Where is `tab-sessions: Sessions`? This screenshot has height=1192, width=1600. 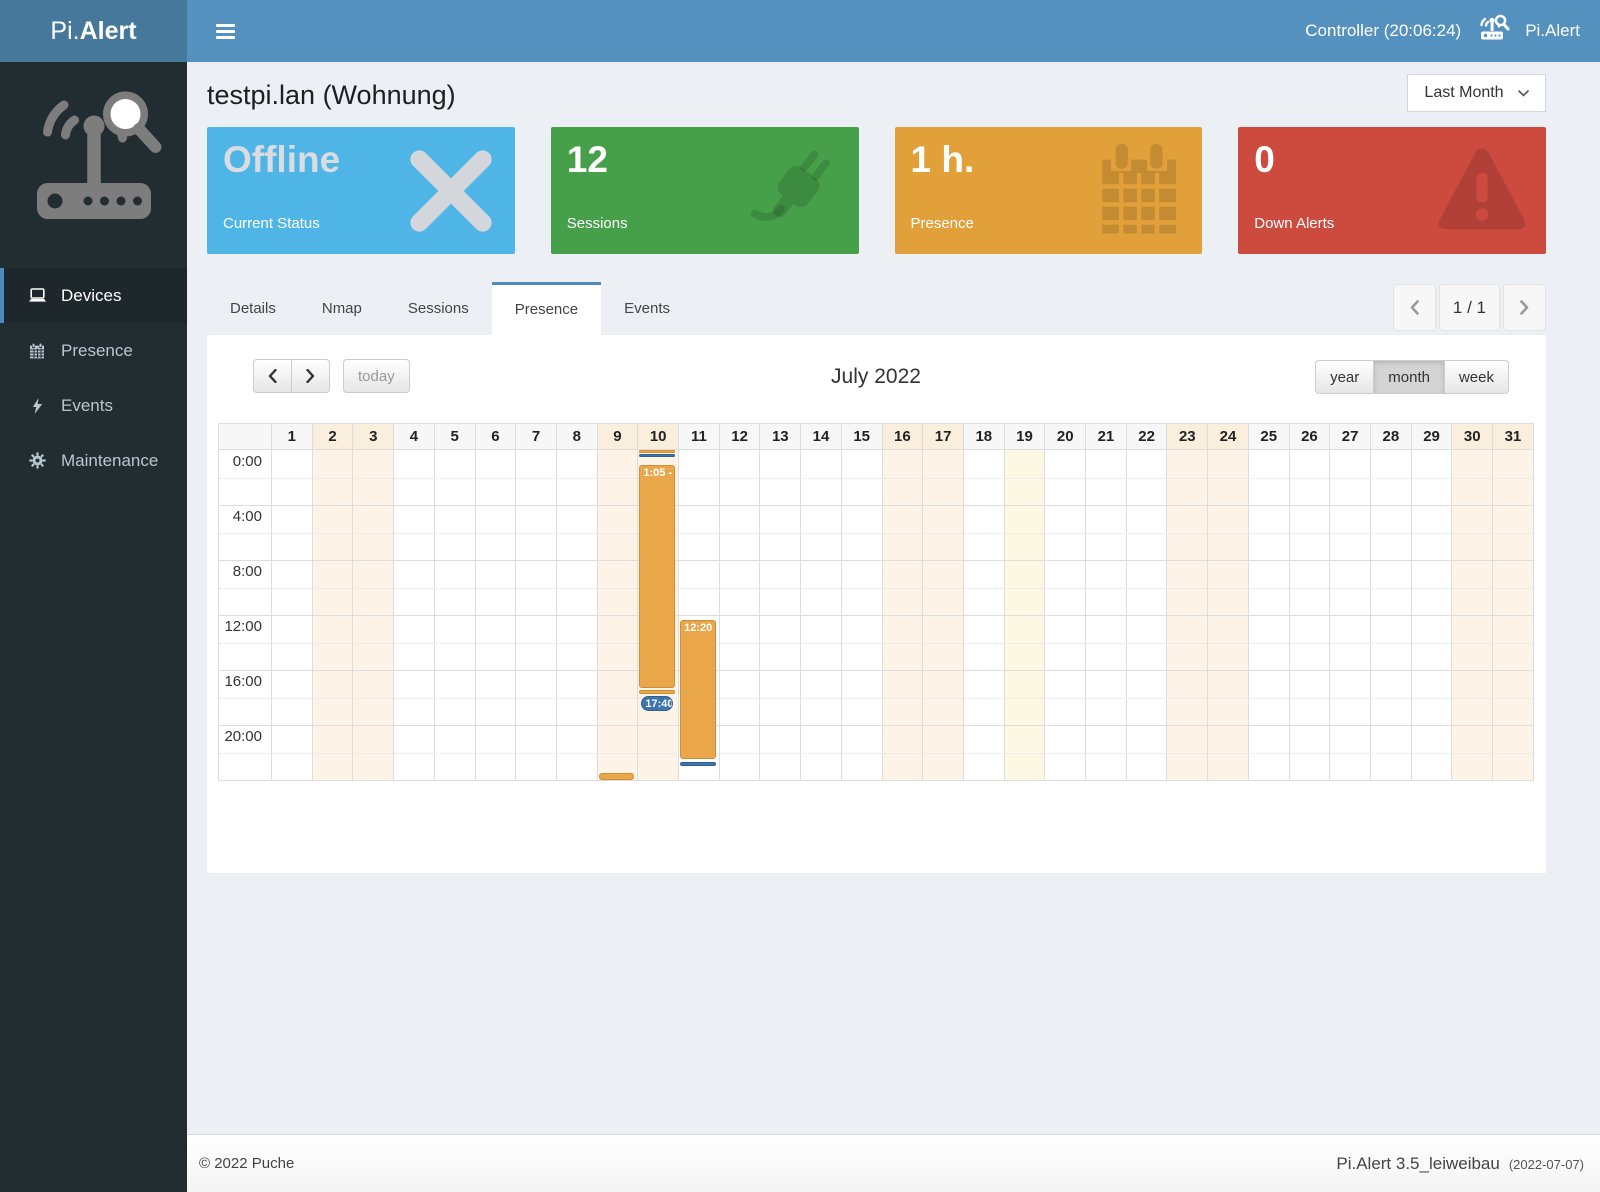 tab-sessions: Sessions is located at coordinates (438, 308).